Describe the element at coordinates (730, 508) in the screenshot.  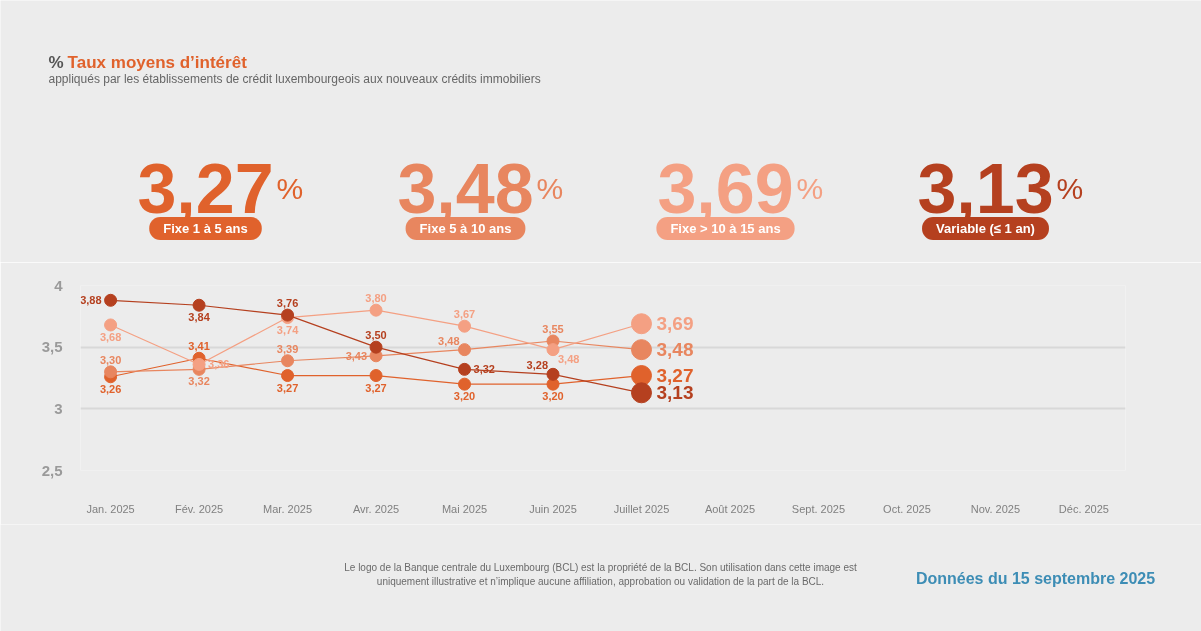
I see `x-tick-label: Août 2025` at that location.